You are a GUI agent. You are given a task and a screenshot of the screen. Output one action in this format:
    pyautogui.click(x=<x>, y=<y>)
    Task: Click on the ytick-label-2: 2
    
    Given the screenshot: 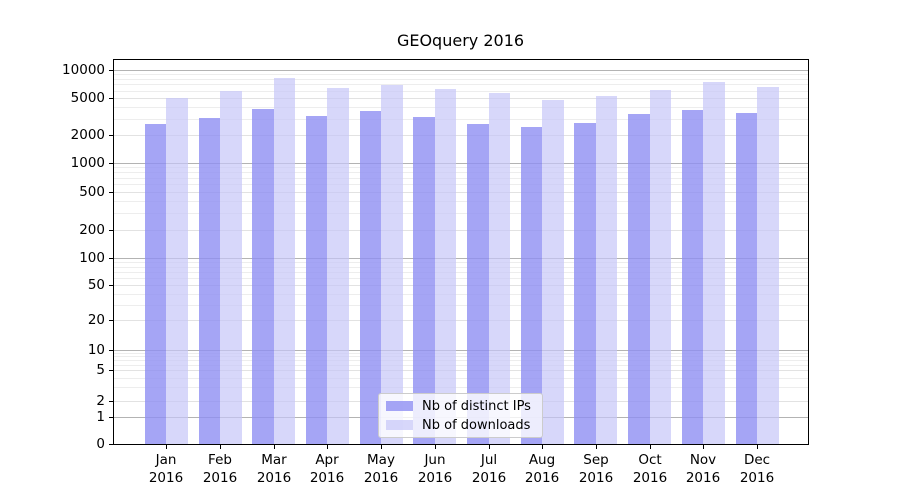 What is the action you would take?
    pyautogui.click(x=100, y=401)
    